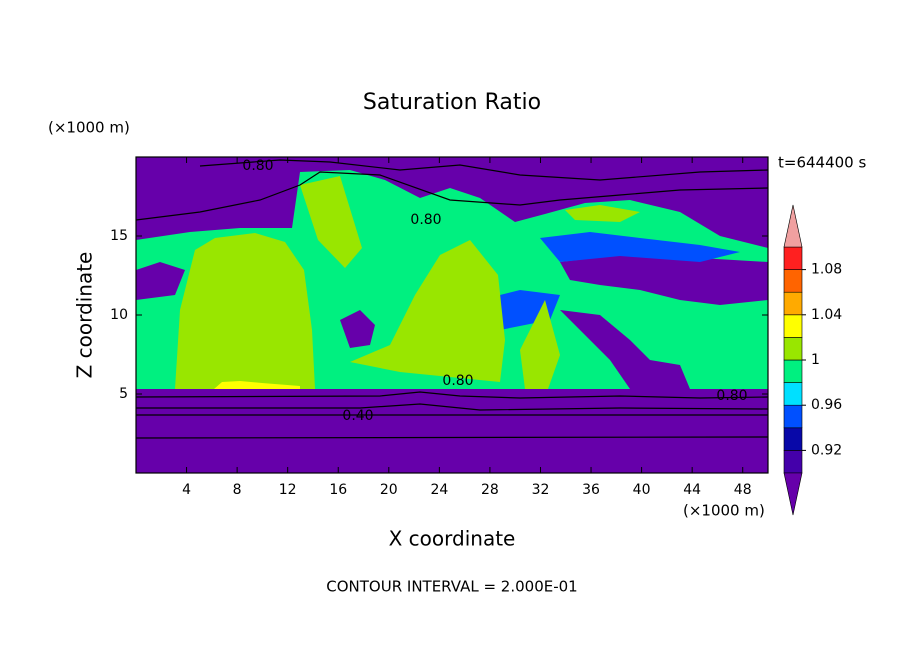  What do you see at coordinates (822, 163) in the screenshot?
I see `time-label: t=644400 s` at bounding box center [822, 163].